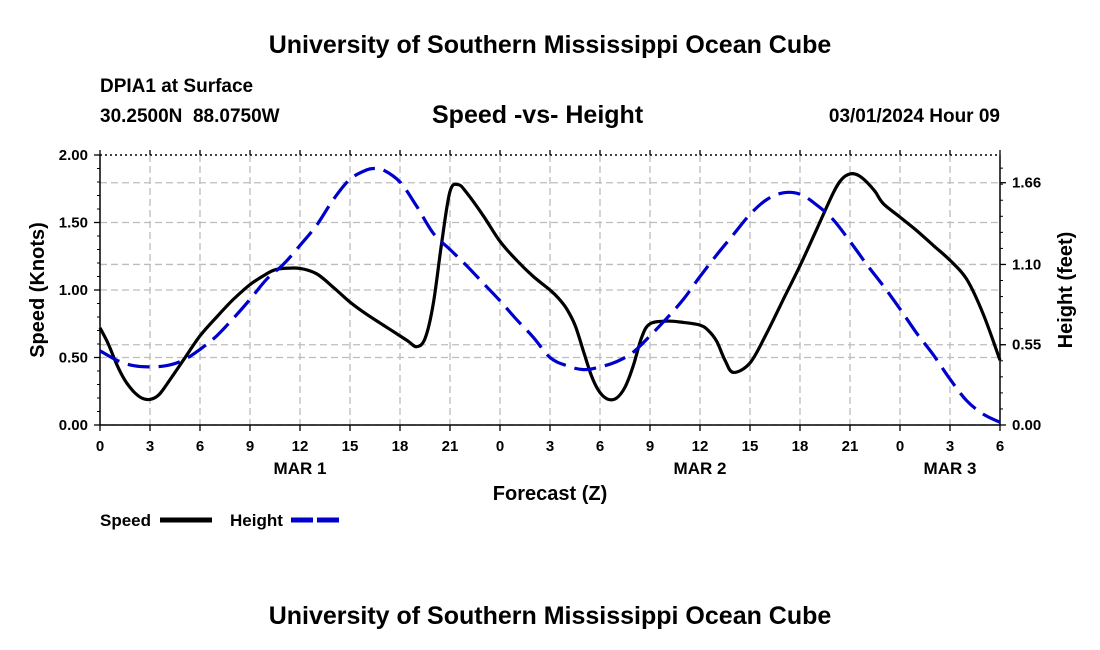  I want to click on y-axis-label: Speed (Knots), so click(38, 290).